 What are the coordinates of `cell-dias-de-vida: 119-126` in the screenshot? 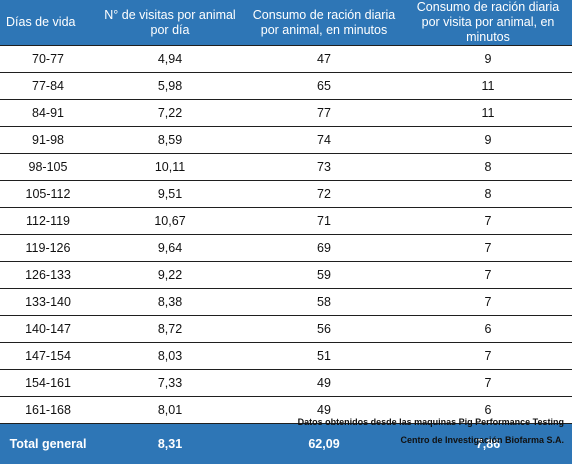 It's located at (48, 248).